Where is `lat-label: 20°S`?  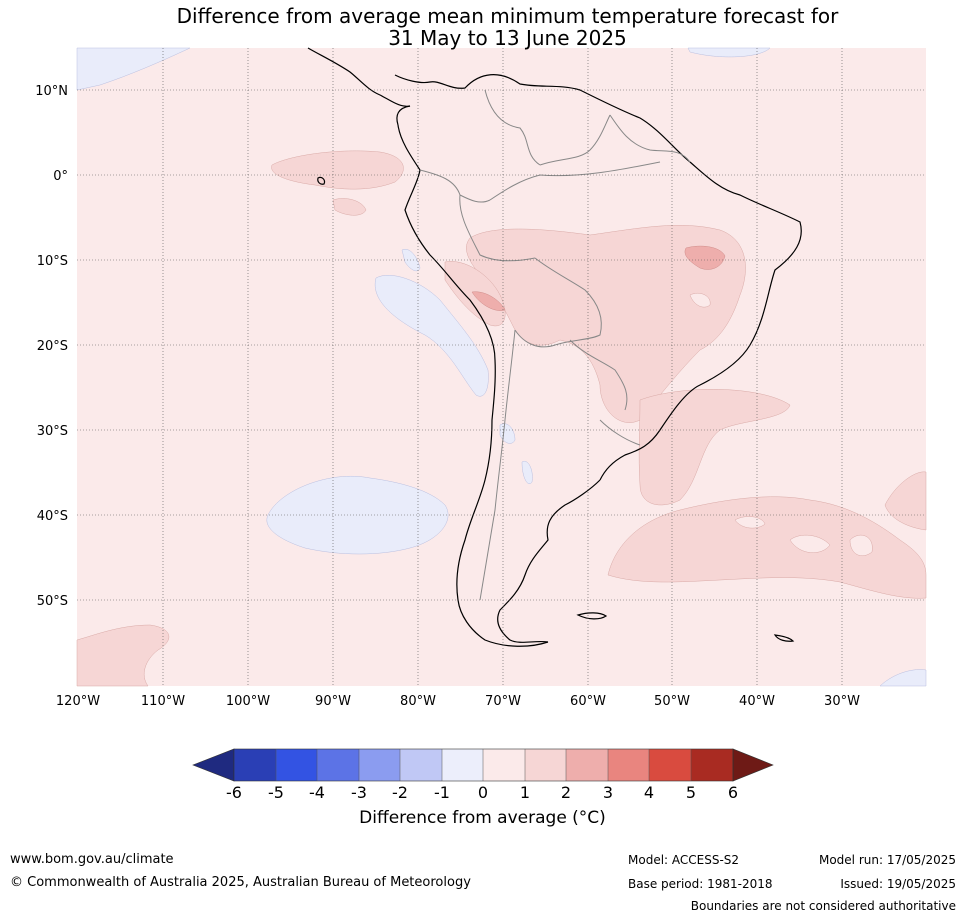
lat-label: 20°S is located at coordinates (52, 346).